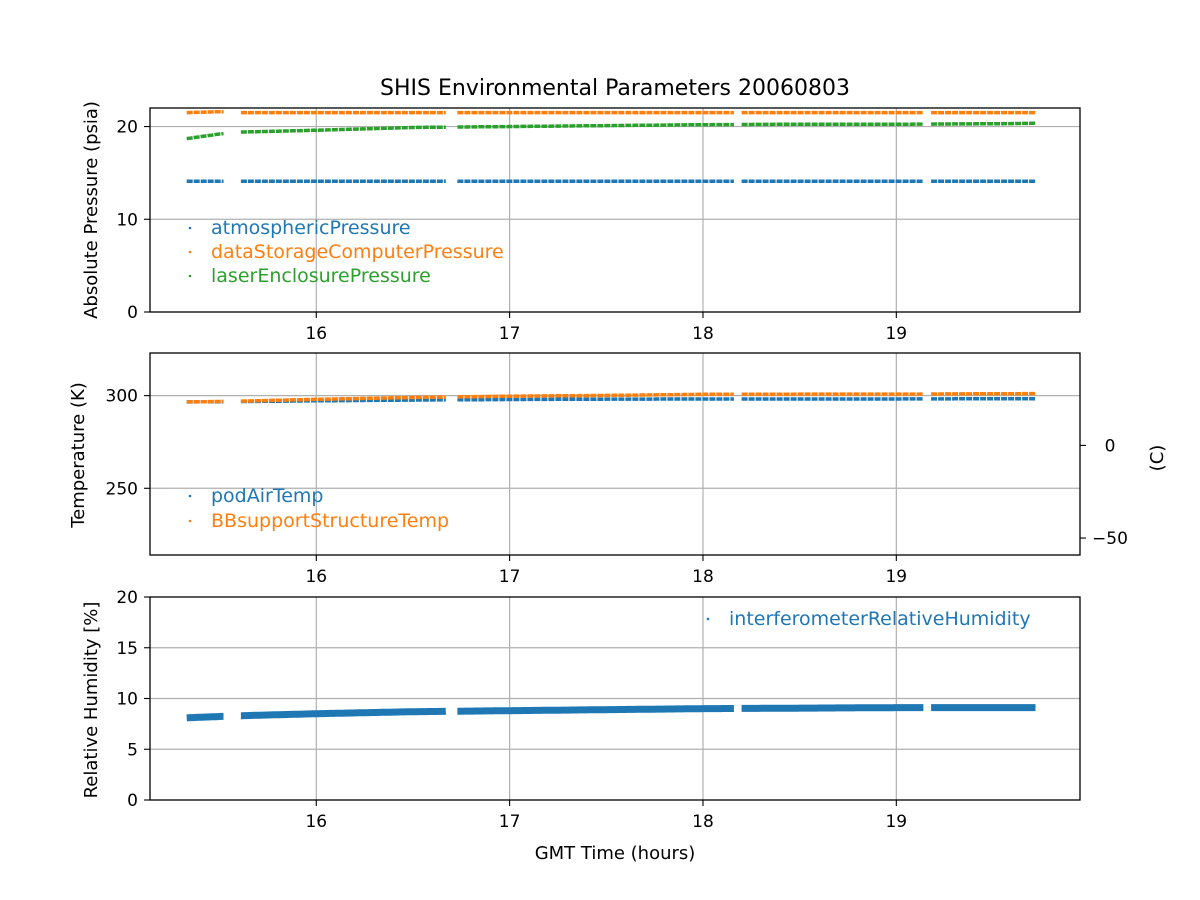  I want to click on temperature-y-tick-label: 250, so click(122, 489).